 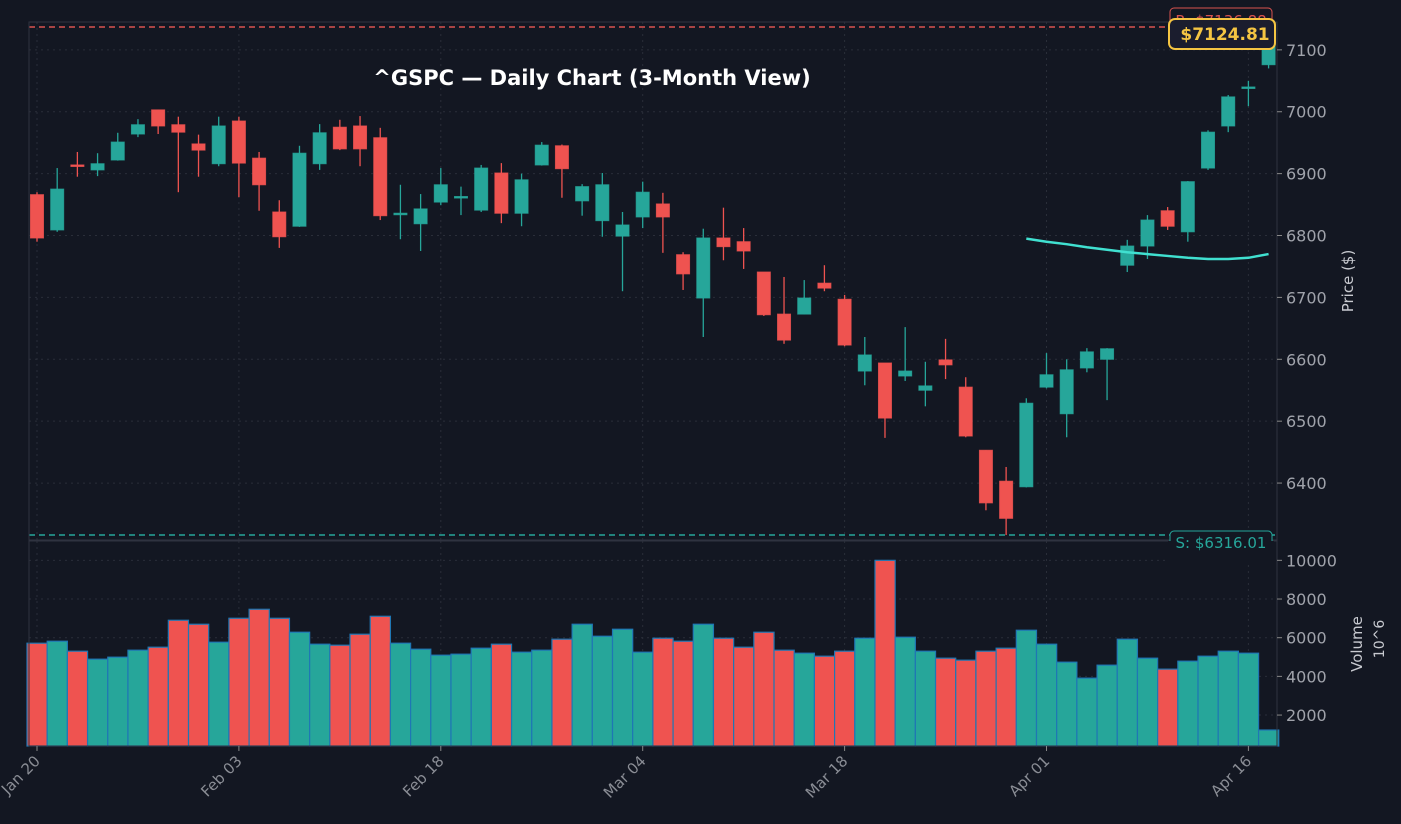 What do you see at coordinates (1222, 34) in the screenshot?
I see `last-price-box` at bounding box center [1222, 34].